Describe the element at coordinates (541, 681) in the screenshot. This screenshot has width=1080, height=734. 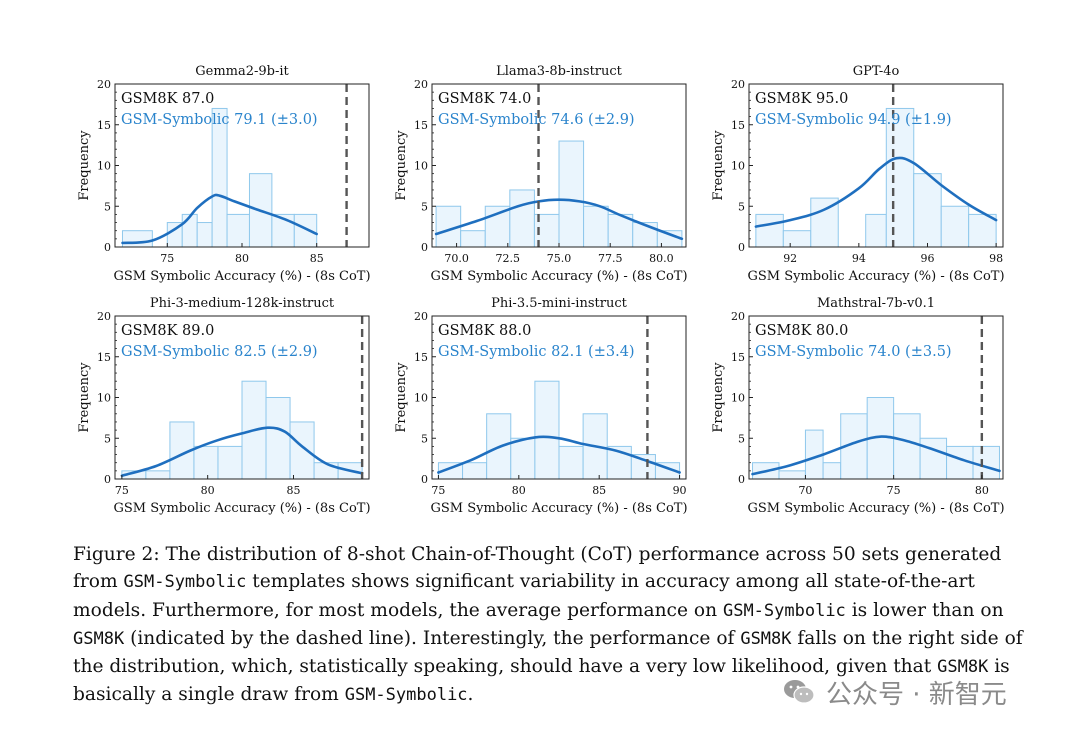
I see `caption-text: is basically a single draw from` at that location.